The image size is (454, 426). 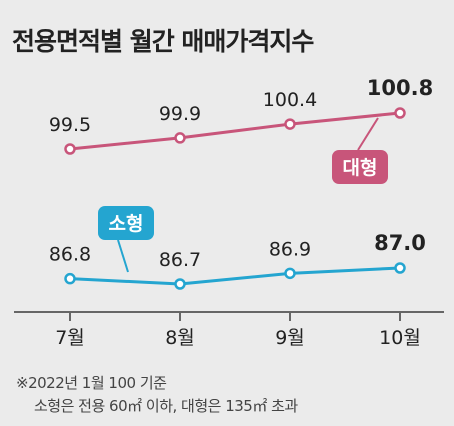 I want to click on small-data-label: 87.0, so click(x=400, y=243).